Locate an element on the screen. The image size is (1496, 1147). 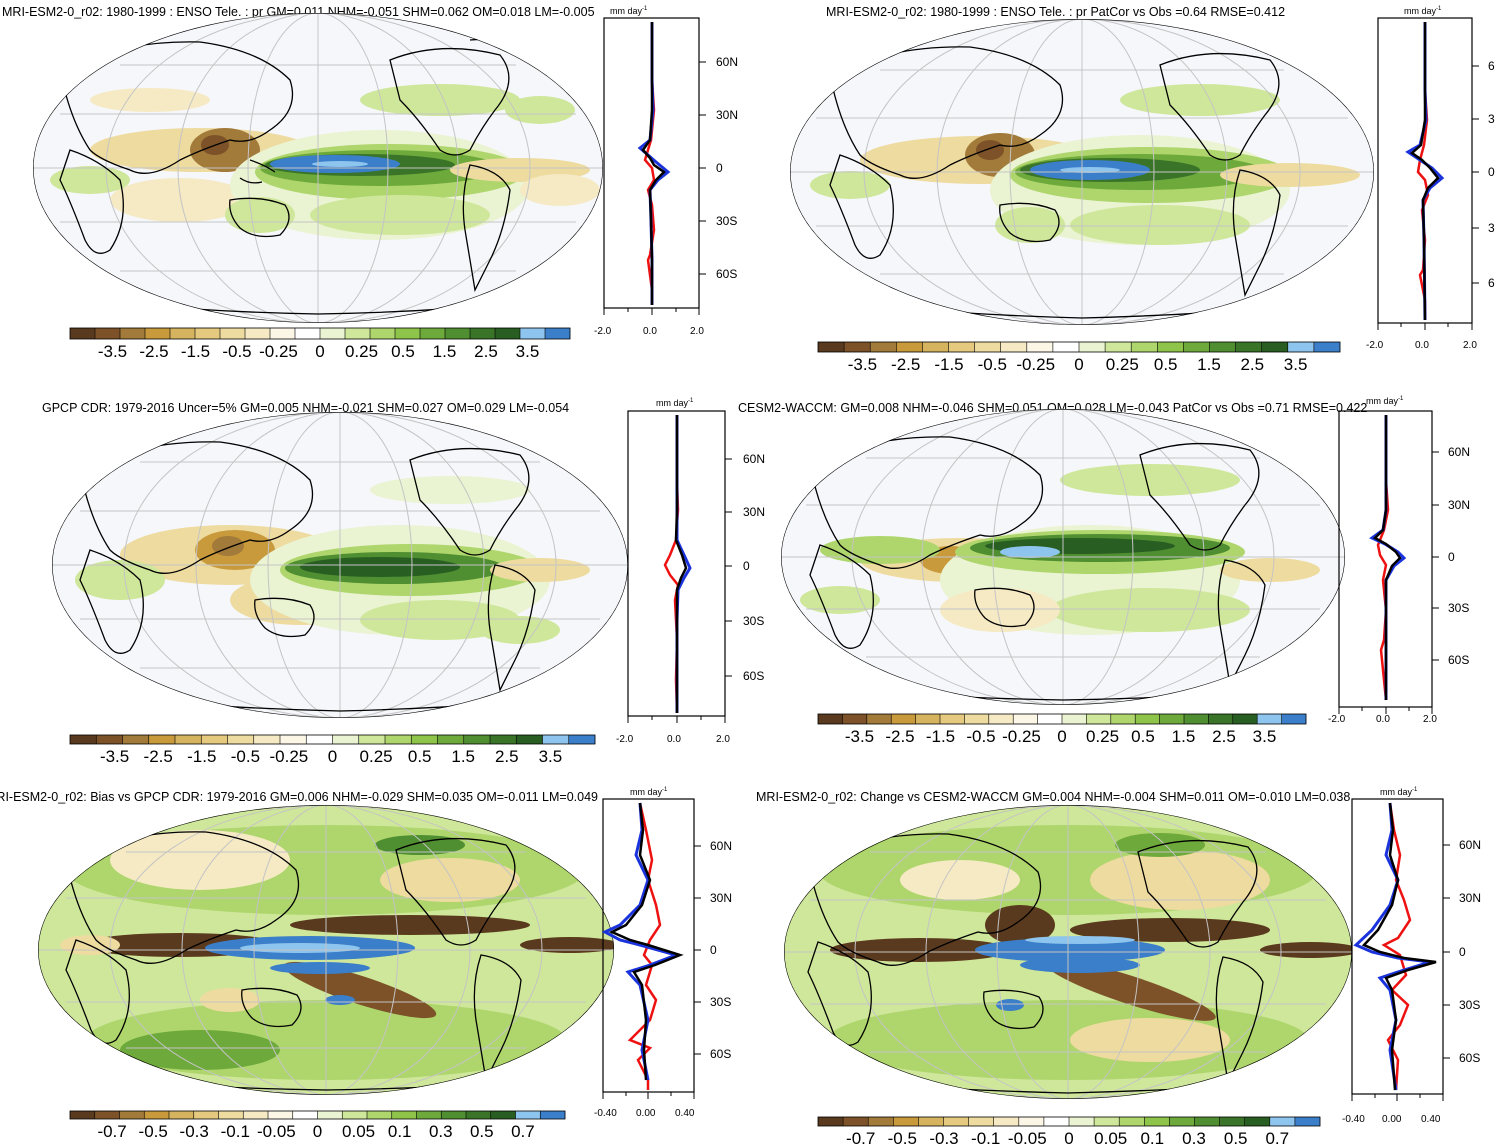
graticule is located at coordinates (318, 168).